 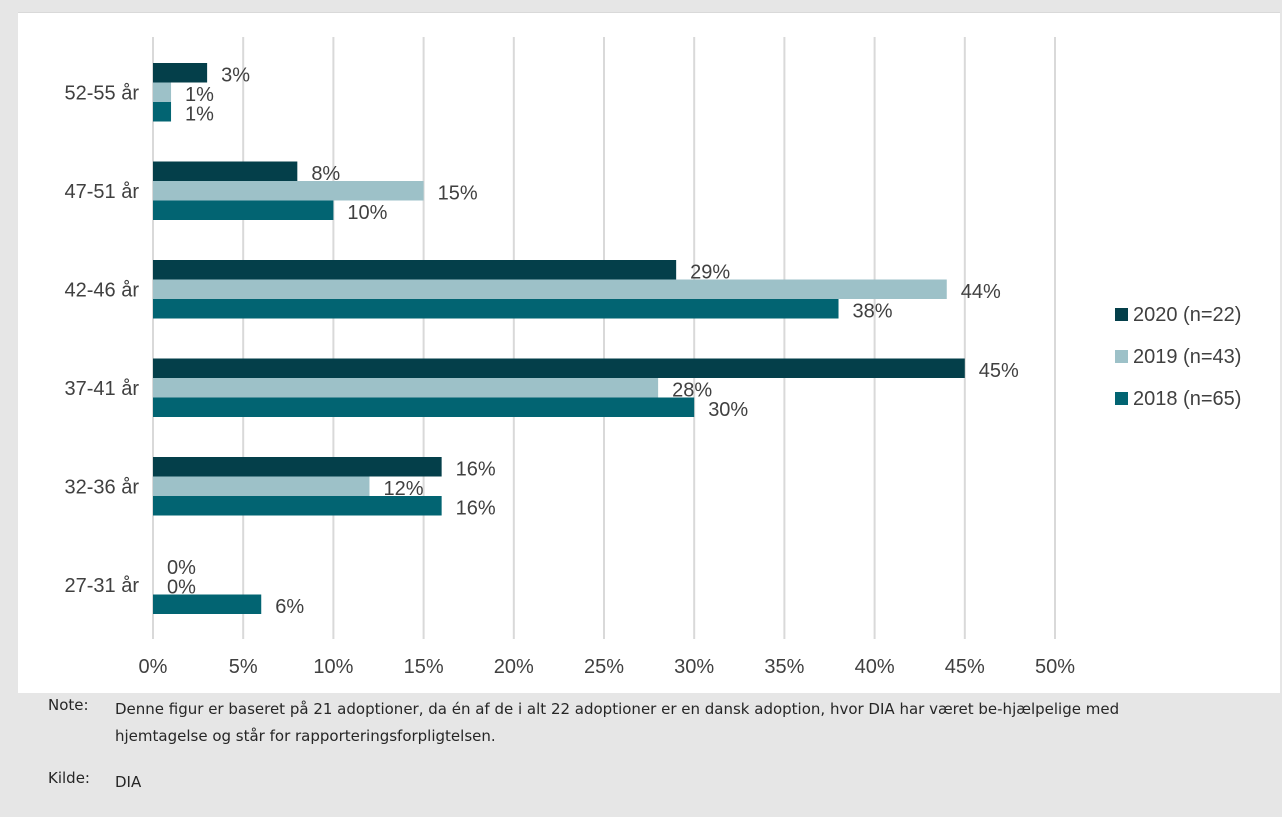 I want to click on category-label: 32-36 år, so click(x=102, y=487).